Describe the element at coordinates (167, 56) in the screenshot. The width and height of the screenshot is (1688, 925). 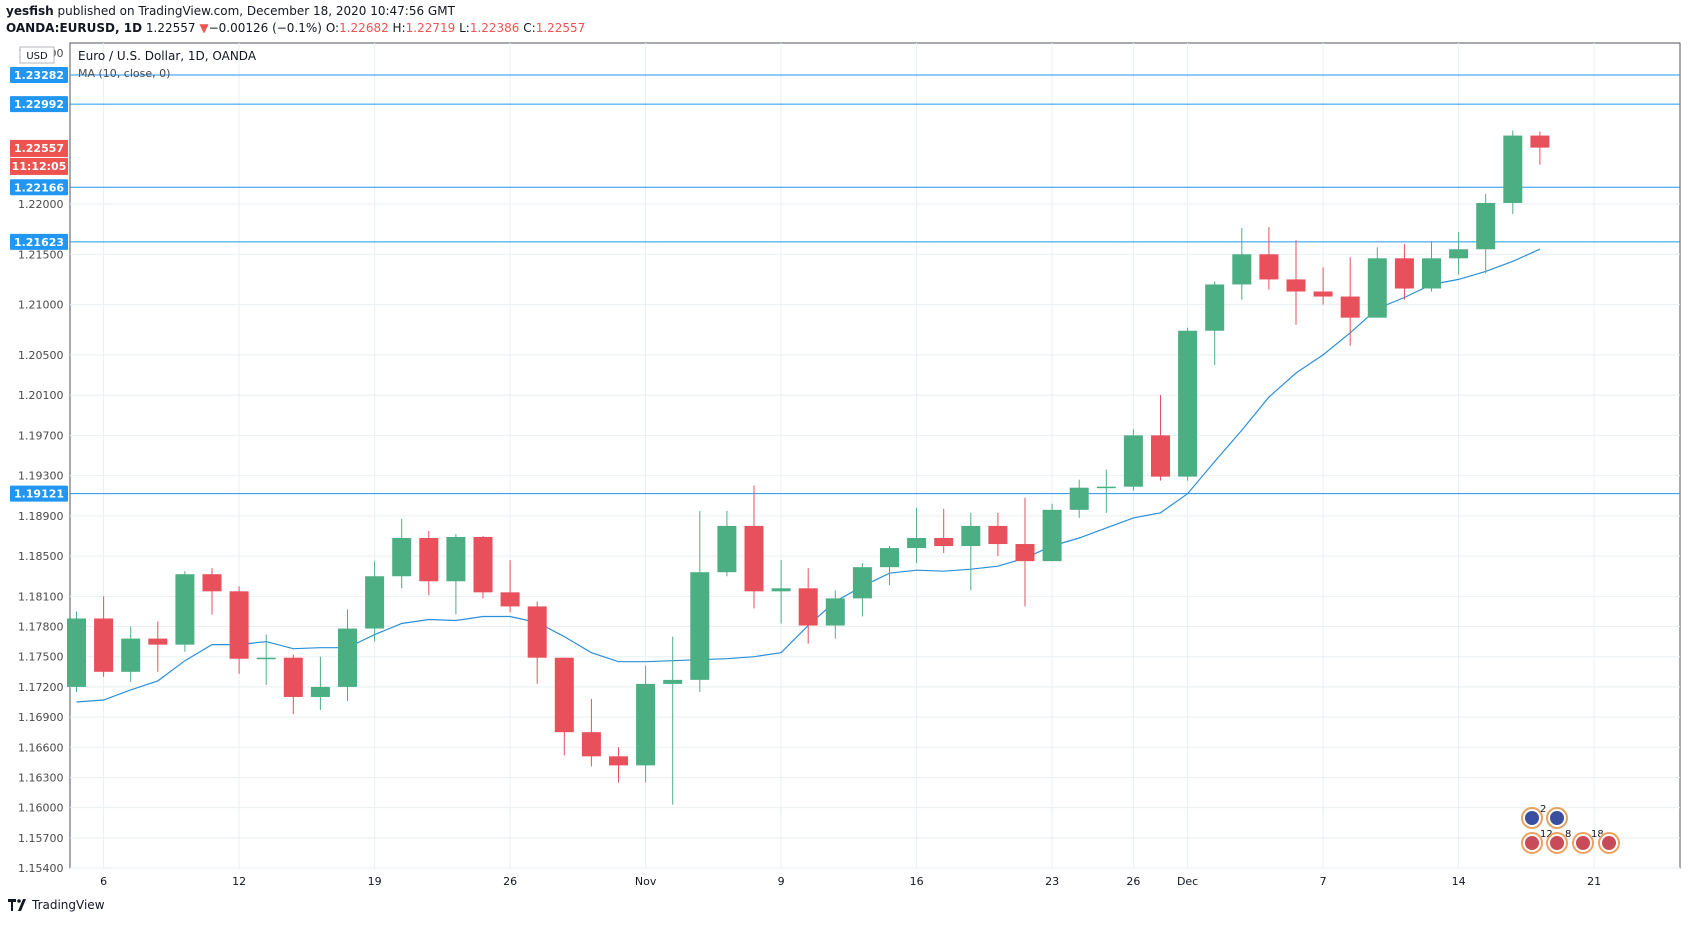
I see `legend-title: Euro / U.S. Dollar, 1D, OANDA` at that location.